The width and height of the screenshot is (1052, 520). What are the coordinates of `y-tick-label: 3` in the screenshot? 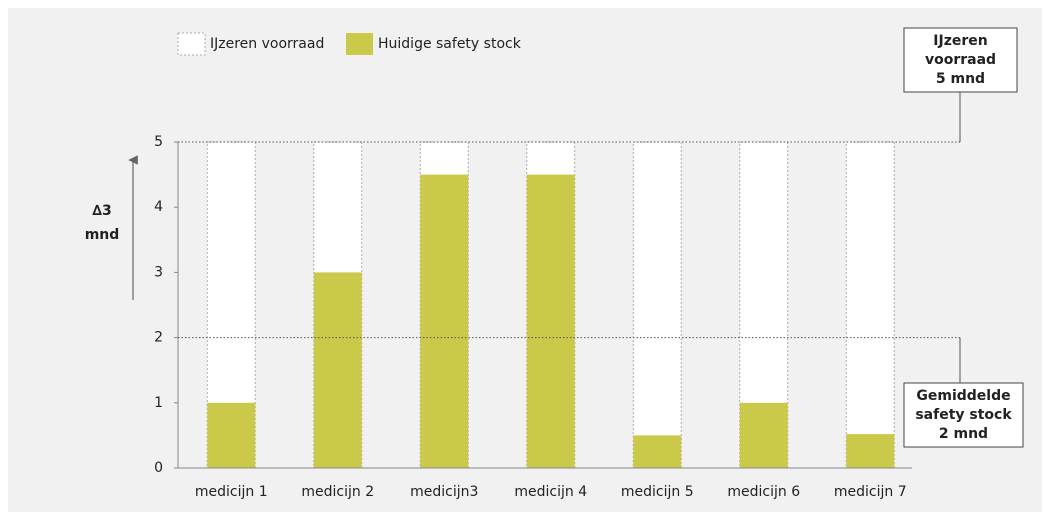 It's located at (158, 272).